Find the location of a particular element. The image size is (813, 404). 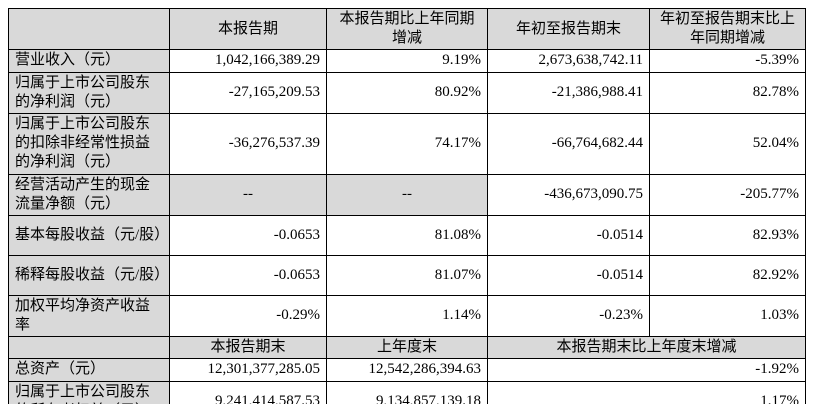

roe-yoy-change: 1.14% is located at coordinates (407, 316).